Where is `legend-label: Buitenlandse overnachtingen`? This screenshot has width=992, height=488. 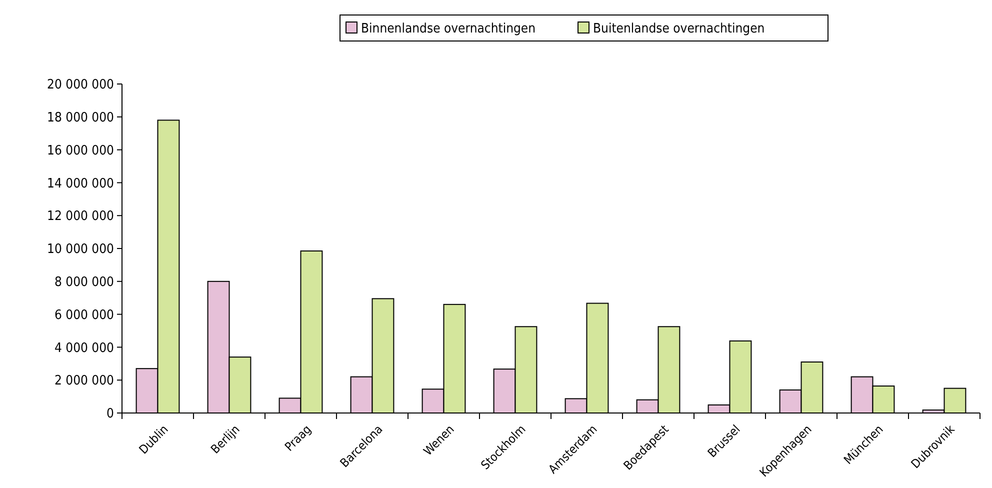 legend-label: Buitenlandse overnachtingen is located at coordinates (679, 29).